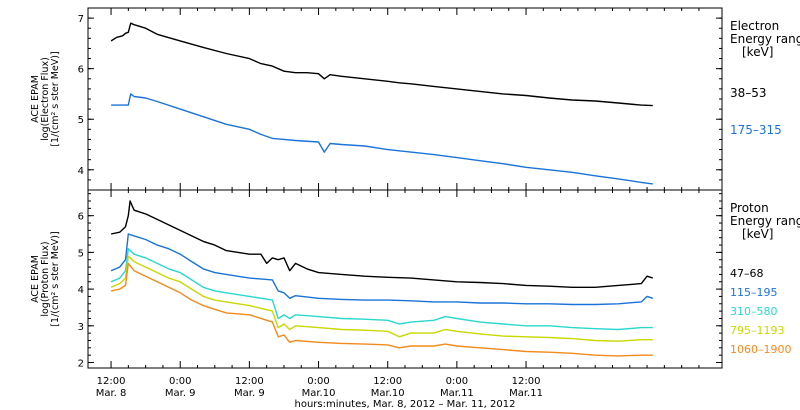  What do you see at coordinates (747, 273) in the screenshot?
I see `legend-entry: 47–68` at bounding box center [747, 273].